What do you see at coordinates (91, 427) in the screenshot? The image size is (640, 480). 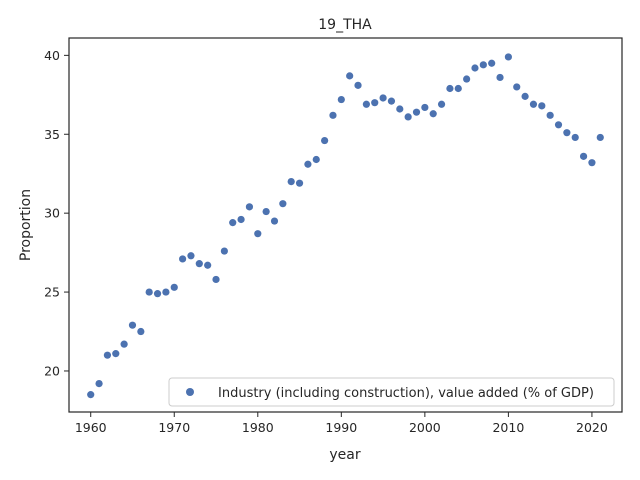 I see `x-tick-label: 1960` at bounding box center [91, 427].